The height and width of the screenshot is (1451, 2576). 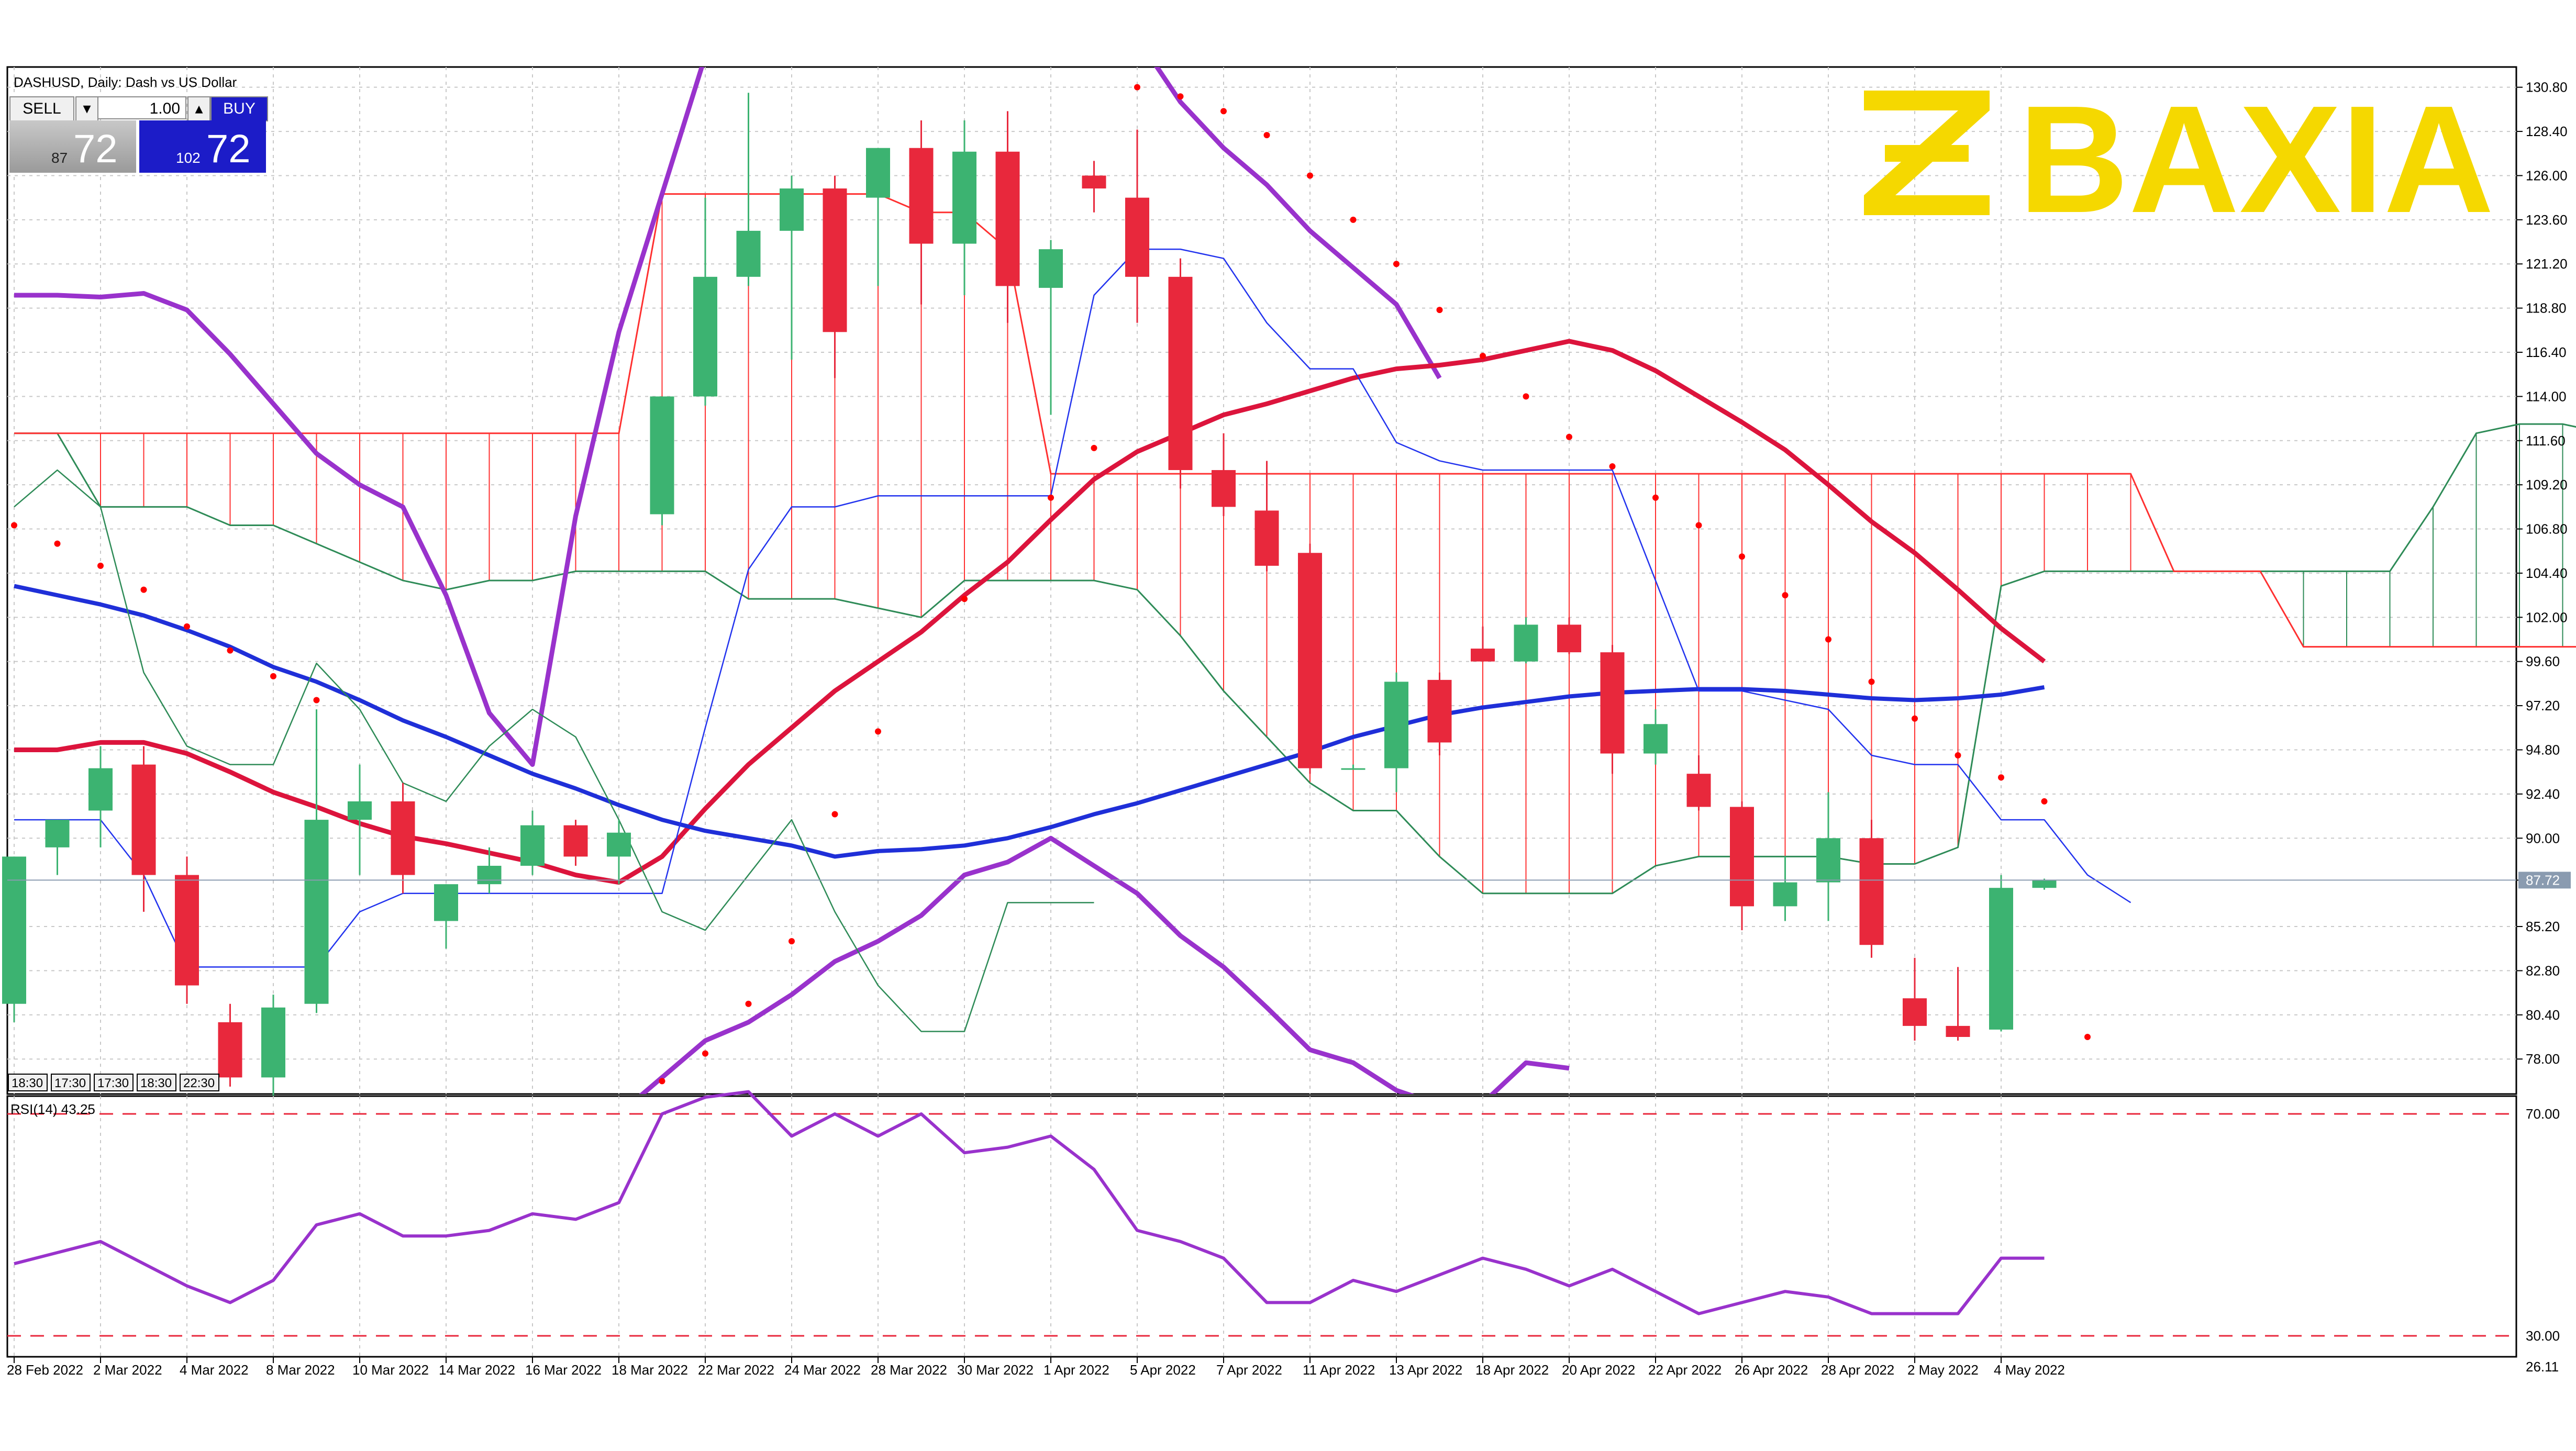 What do you see at coordinates (1076, 1370) in the screenshot?
I see `date-tick-label: 1 Apr 2022` at bounding box center [1076, 1370].